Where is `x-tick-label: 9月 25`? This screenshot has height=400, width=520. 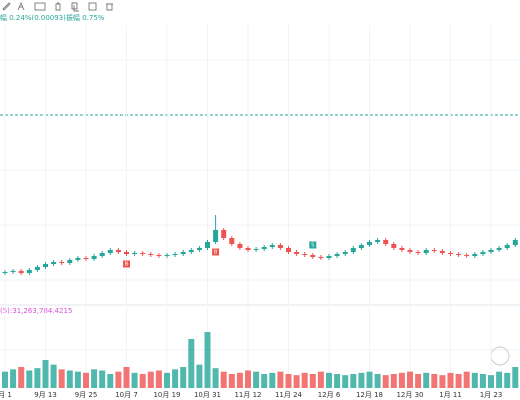 x-tick-label: 9月 25 is located at coordinates (86, 395).